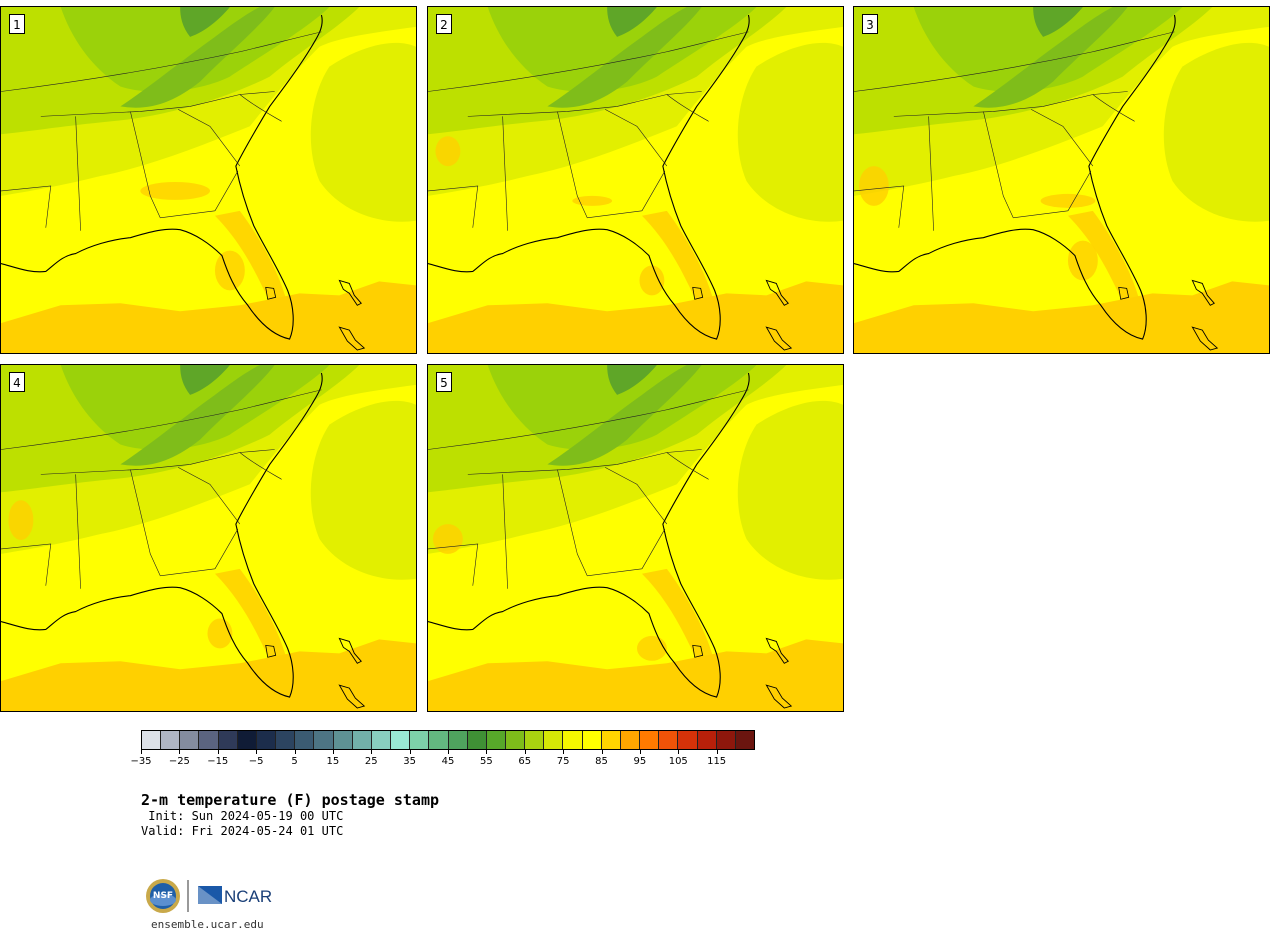  I want to click on member-panel-1: 1, so click(208, 180).